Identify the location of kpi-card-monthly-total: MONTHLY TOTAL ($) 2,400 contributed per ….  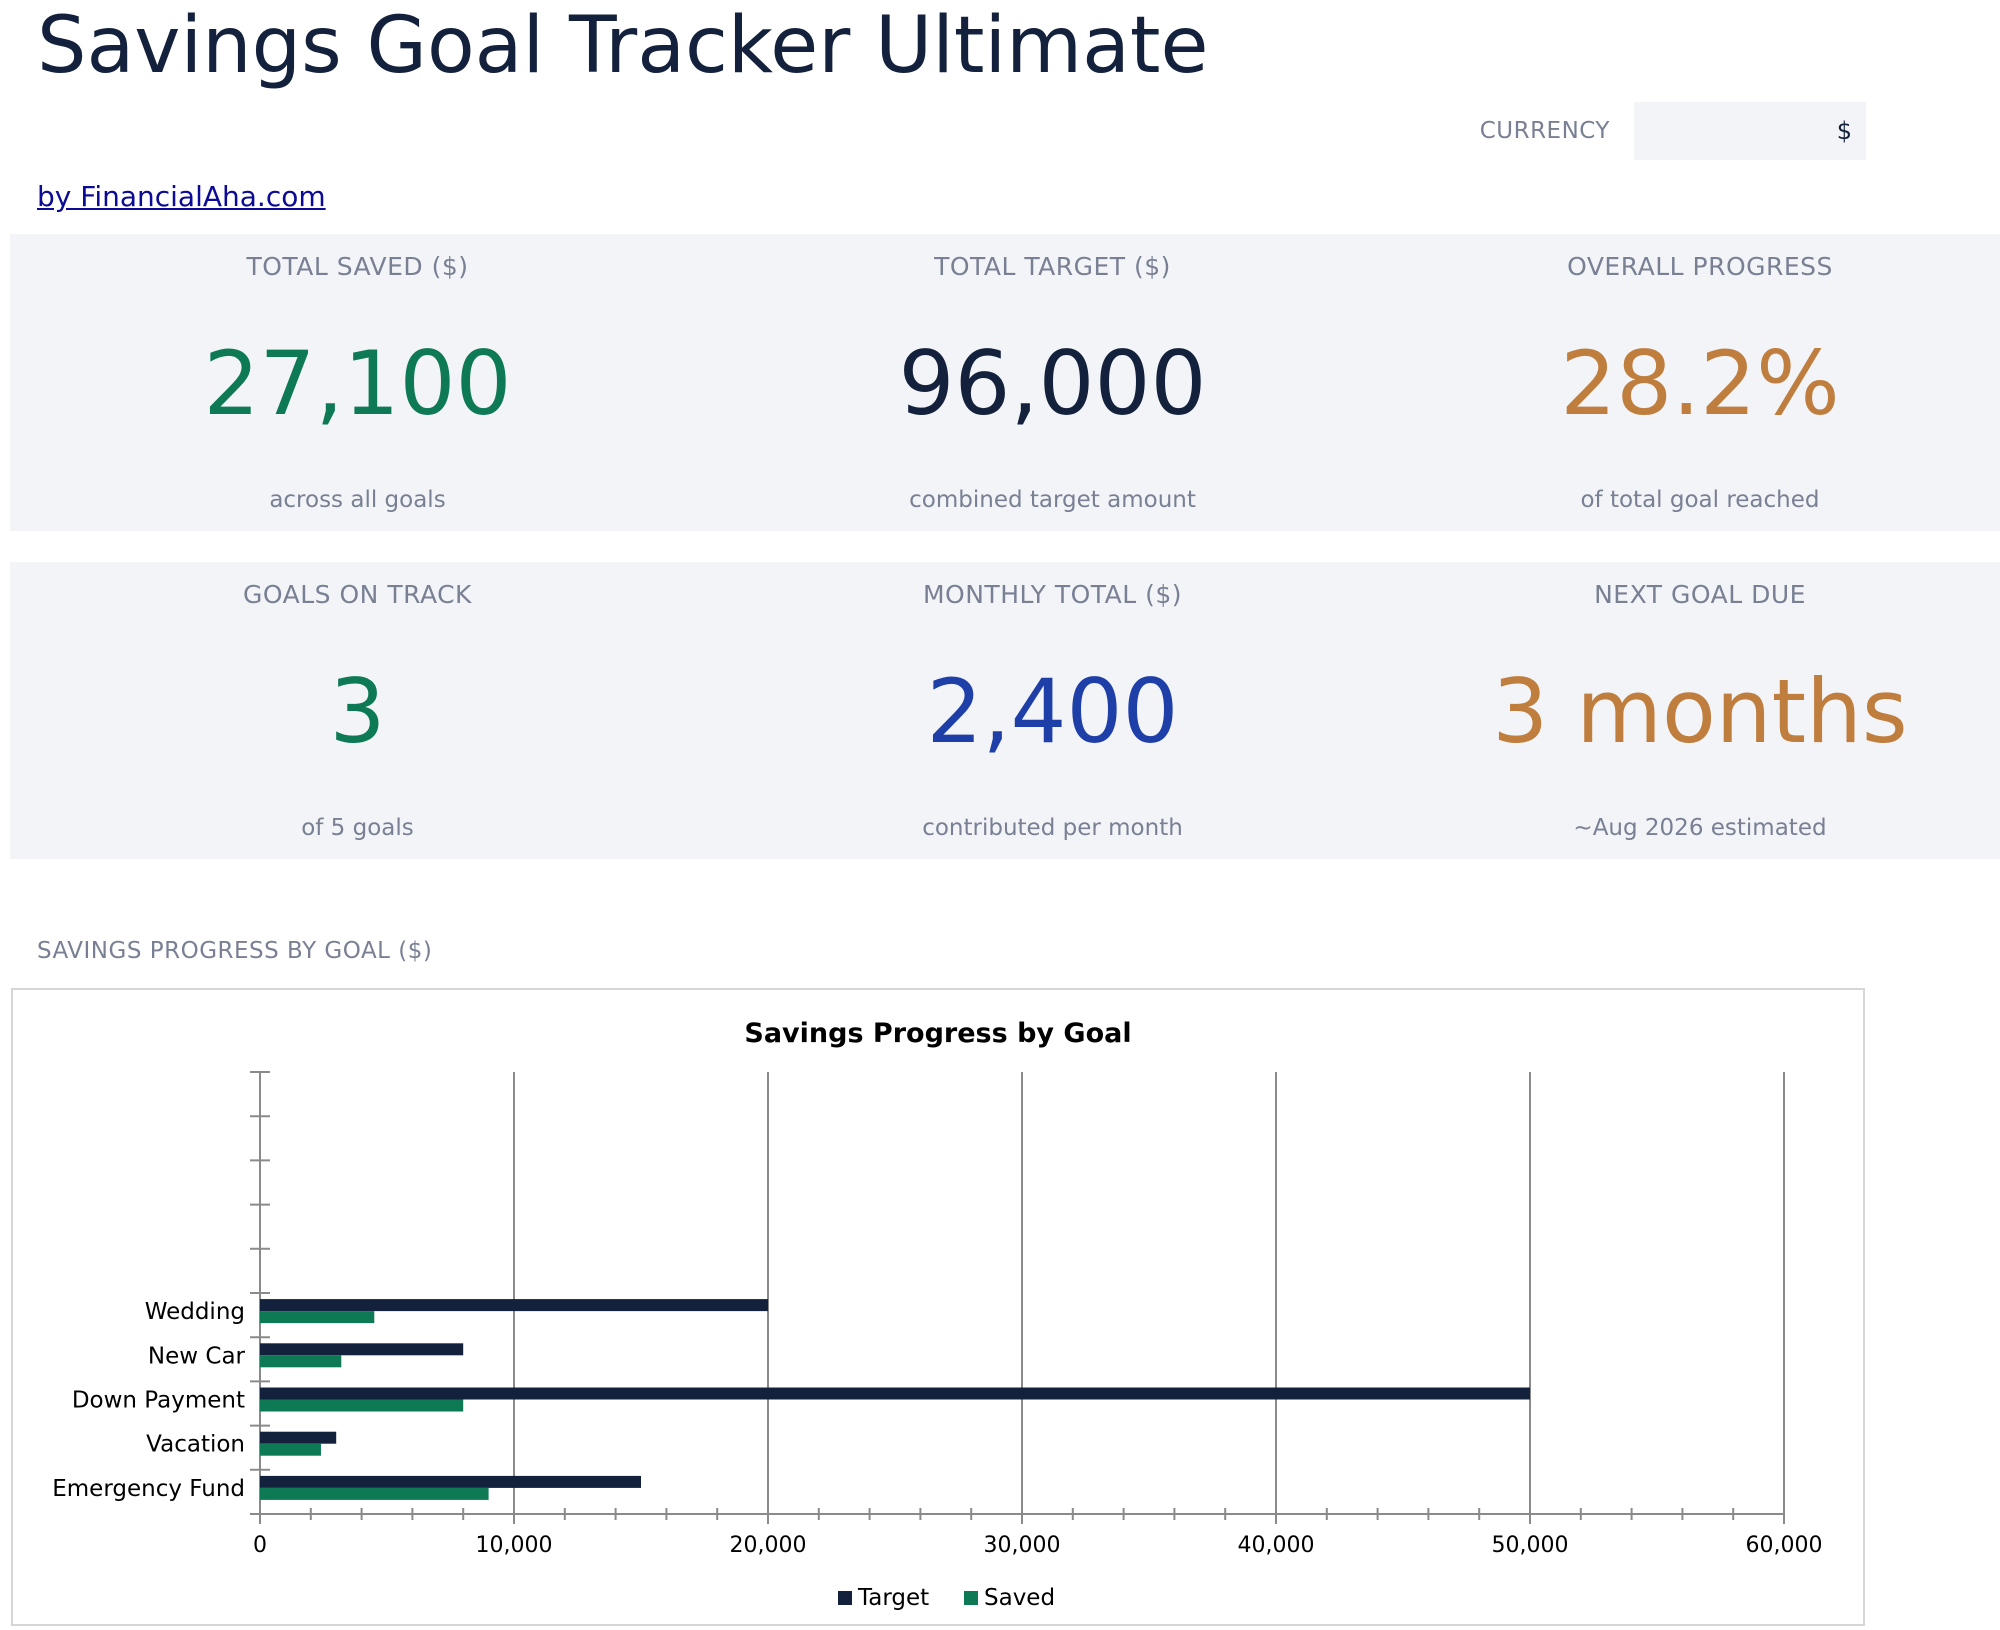
(1052, 710).